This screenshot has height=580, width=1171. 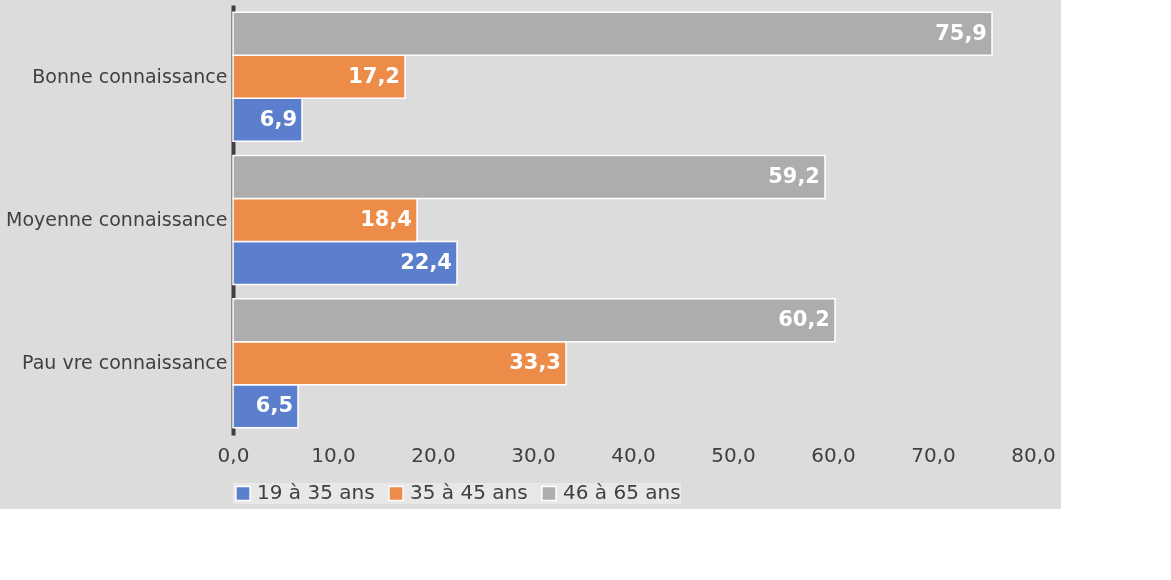 What do you see at coordinates (374, 75) in the screenshot?
I see `data-label: 17,2` at bounding box center [374, 75].